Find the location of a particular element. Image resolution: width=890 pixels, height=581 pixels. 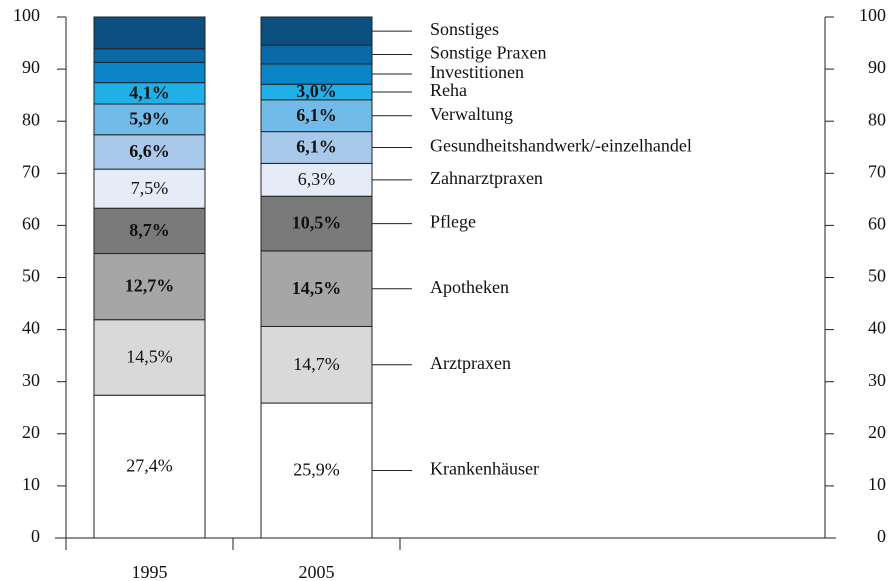

y2-tick-label: 100 is located at coordinates (872, 15).